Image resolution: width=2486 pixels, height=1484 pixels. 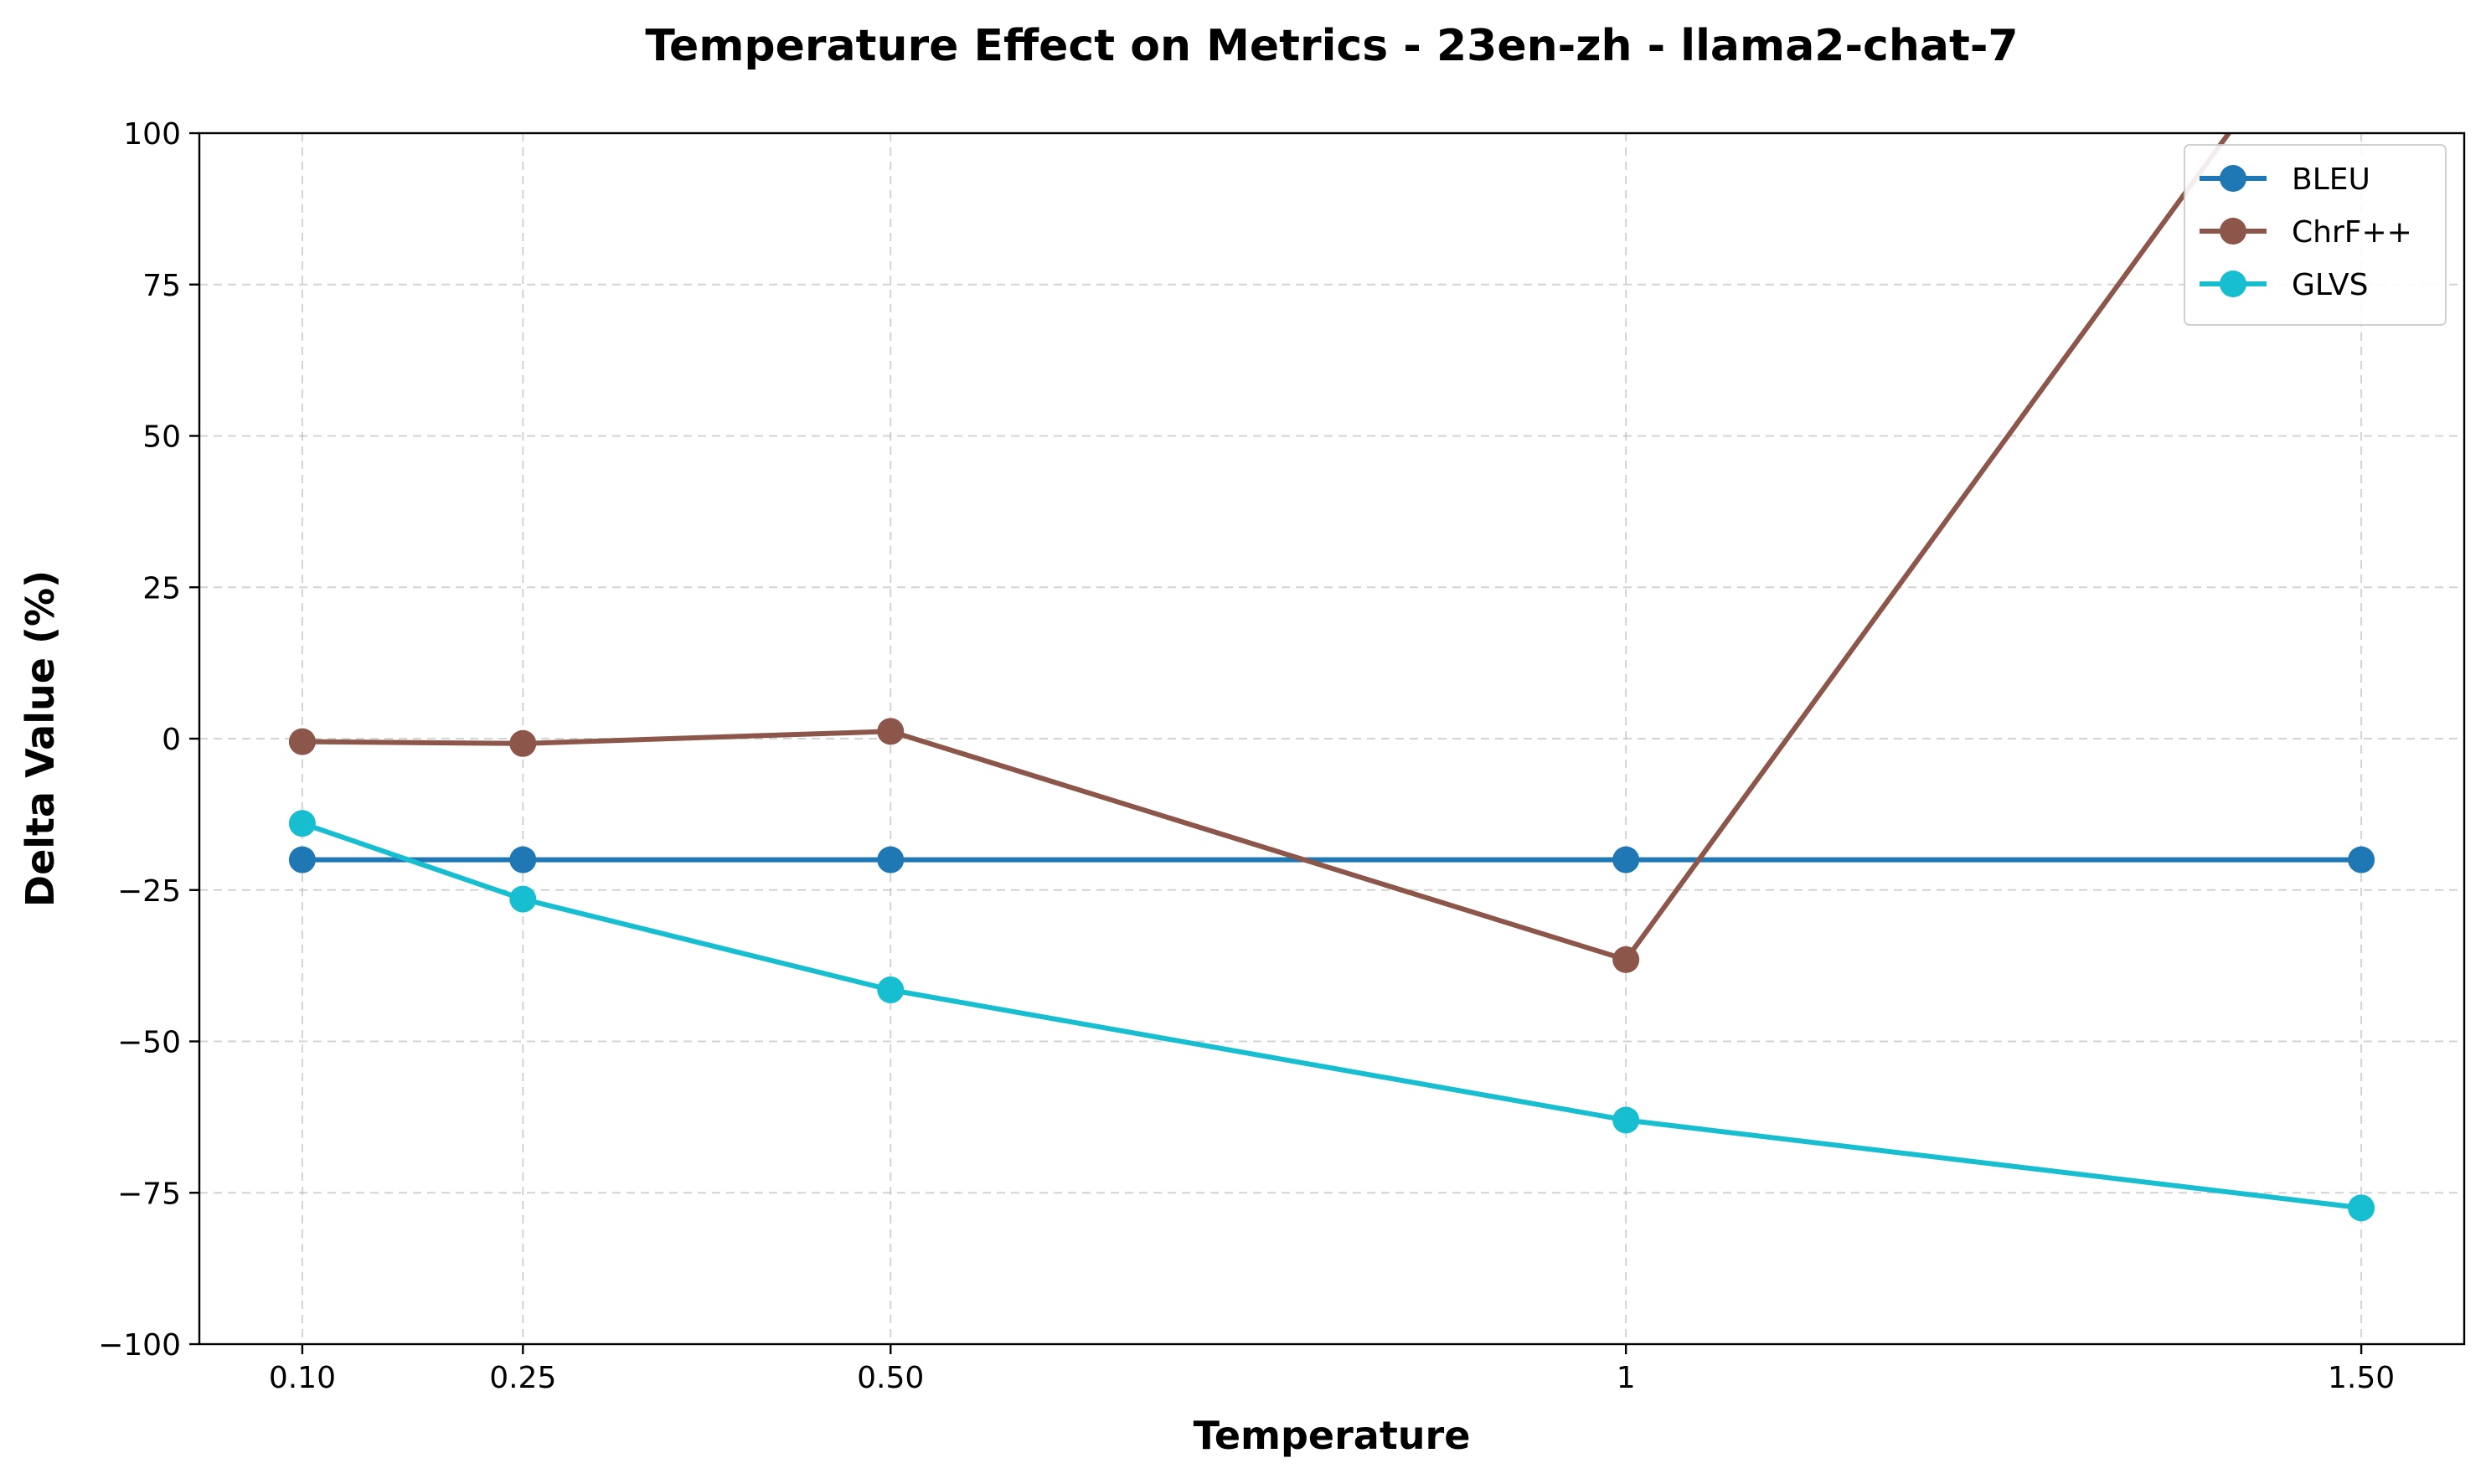 What do you see at coordinates (149, 1194) in the screenshot?
I see `y-tick-label: −75` at bounding box center [149, 1194].